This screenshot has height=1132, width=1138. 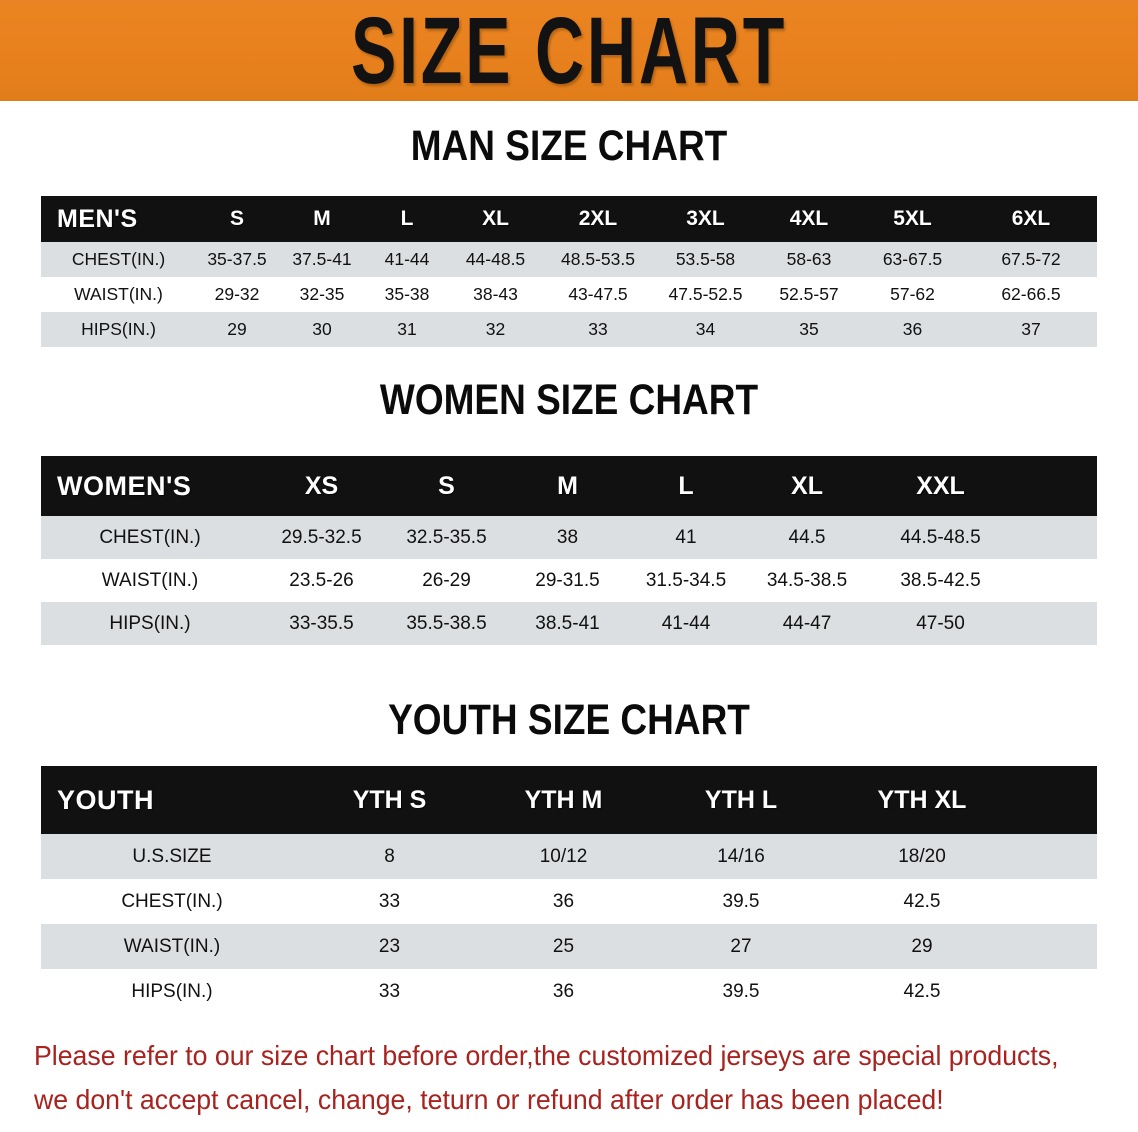 What do you see at coordinates (807, 623) in the screenshot?
I see `women-hips-xl: 44-47` at bounding box center [807, 623].